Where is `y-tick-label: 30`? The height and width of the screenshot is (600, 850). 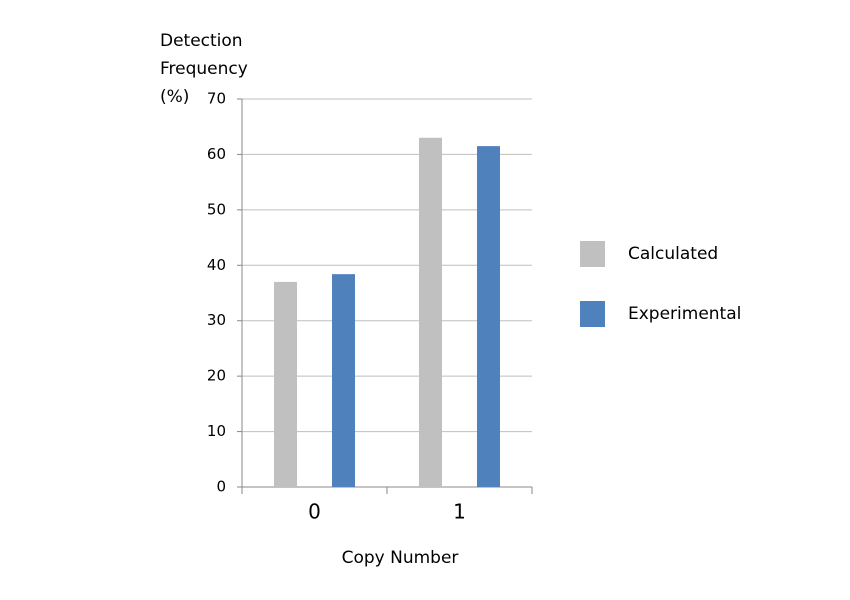
y-tick-label: 30 is located at coordinates (216, 320).